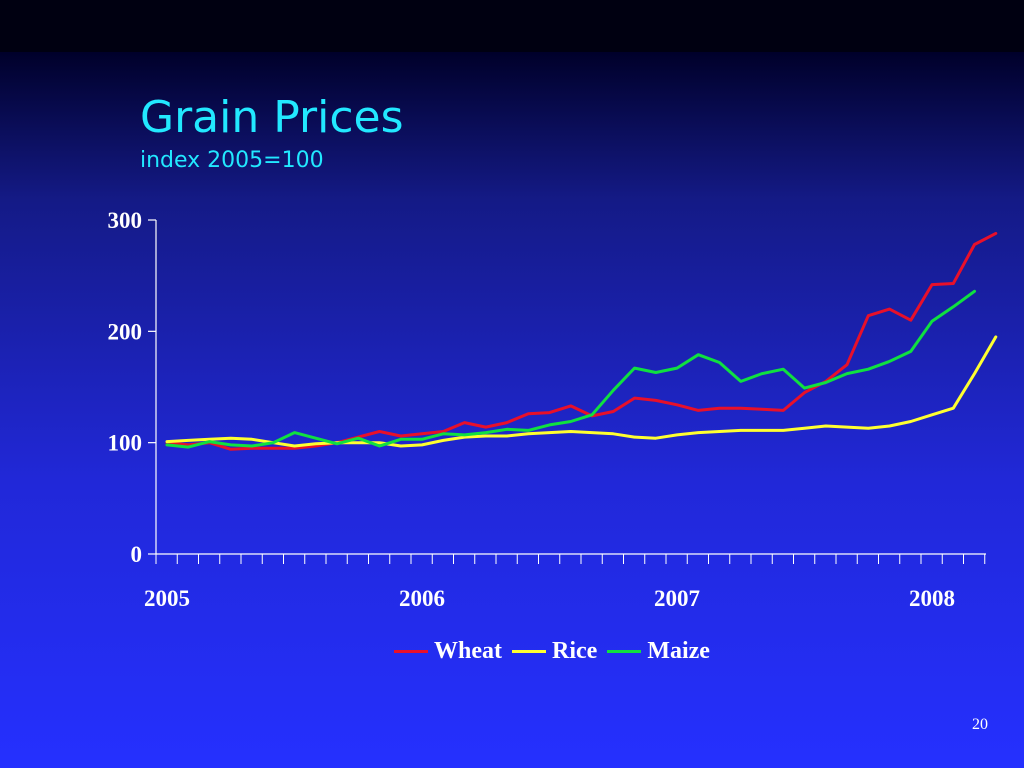  I want to click on x-tick-label-2005: 2005, so click(167, 598).